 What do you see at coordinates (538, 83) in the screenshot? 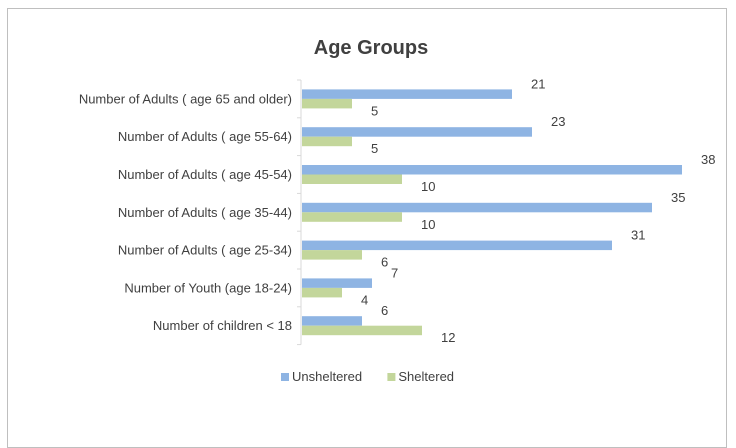
I see `data-label-unsheltered: 21` at bounding box center [538, 83].